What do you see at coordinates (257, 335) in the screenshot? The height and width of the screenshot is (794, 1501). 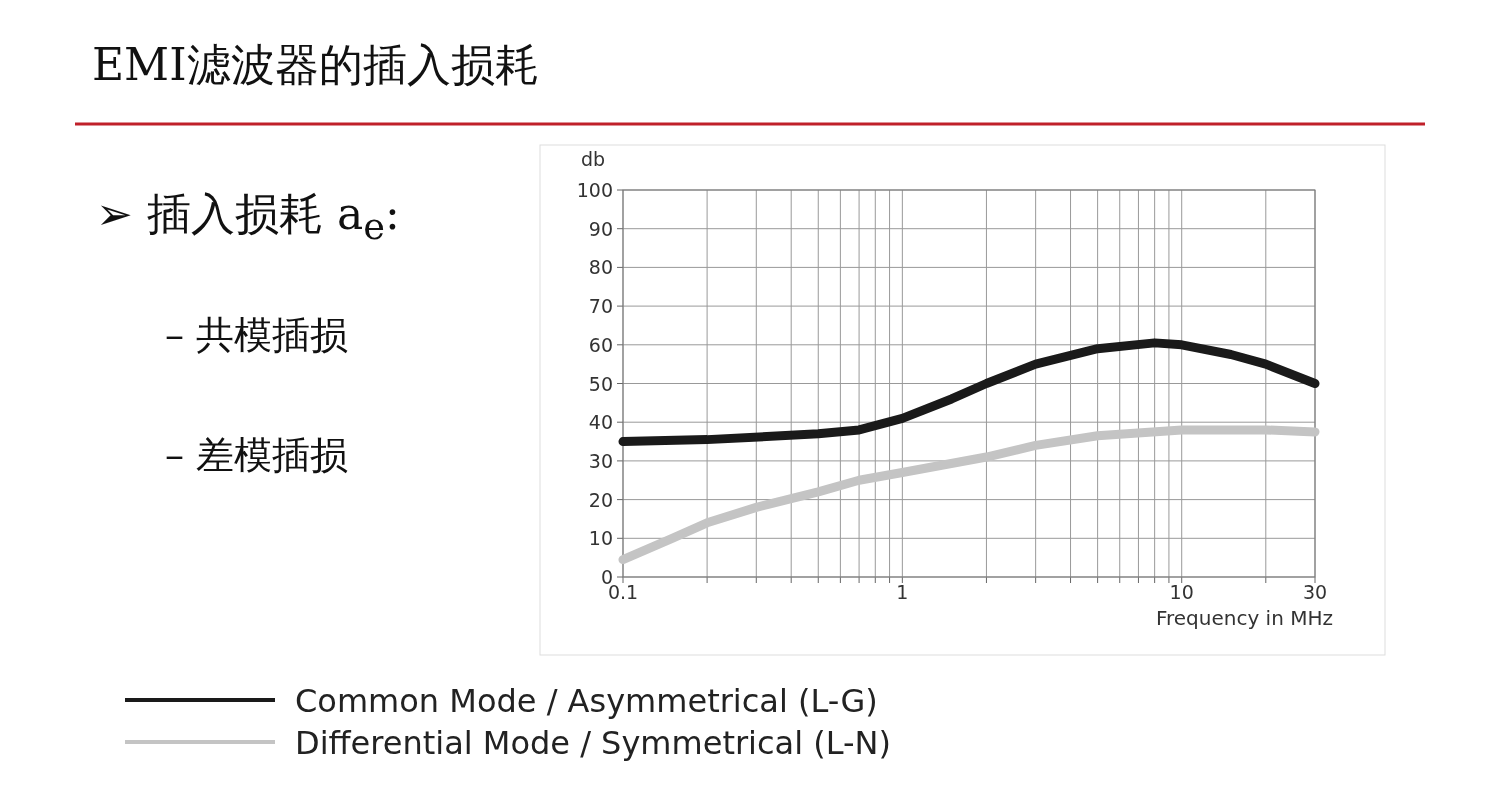 I see `text: – 共模插损` at bounding box center [257, 335].